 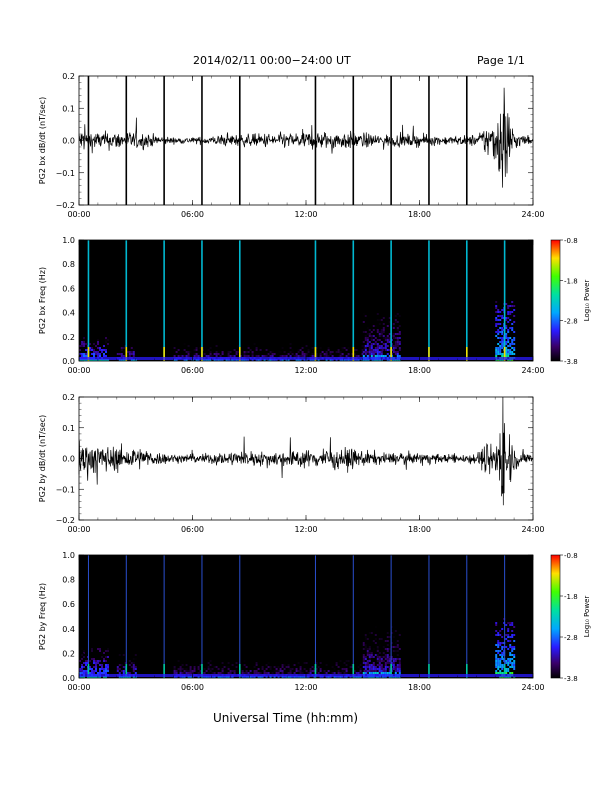 What do you see at coordinates (305, 529) in the screenshot?
I see `x-tick-label: 12:00` at bounding box center [305, 529].